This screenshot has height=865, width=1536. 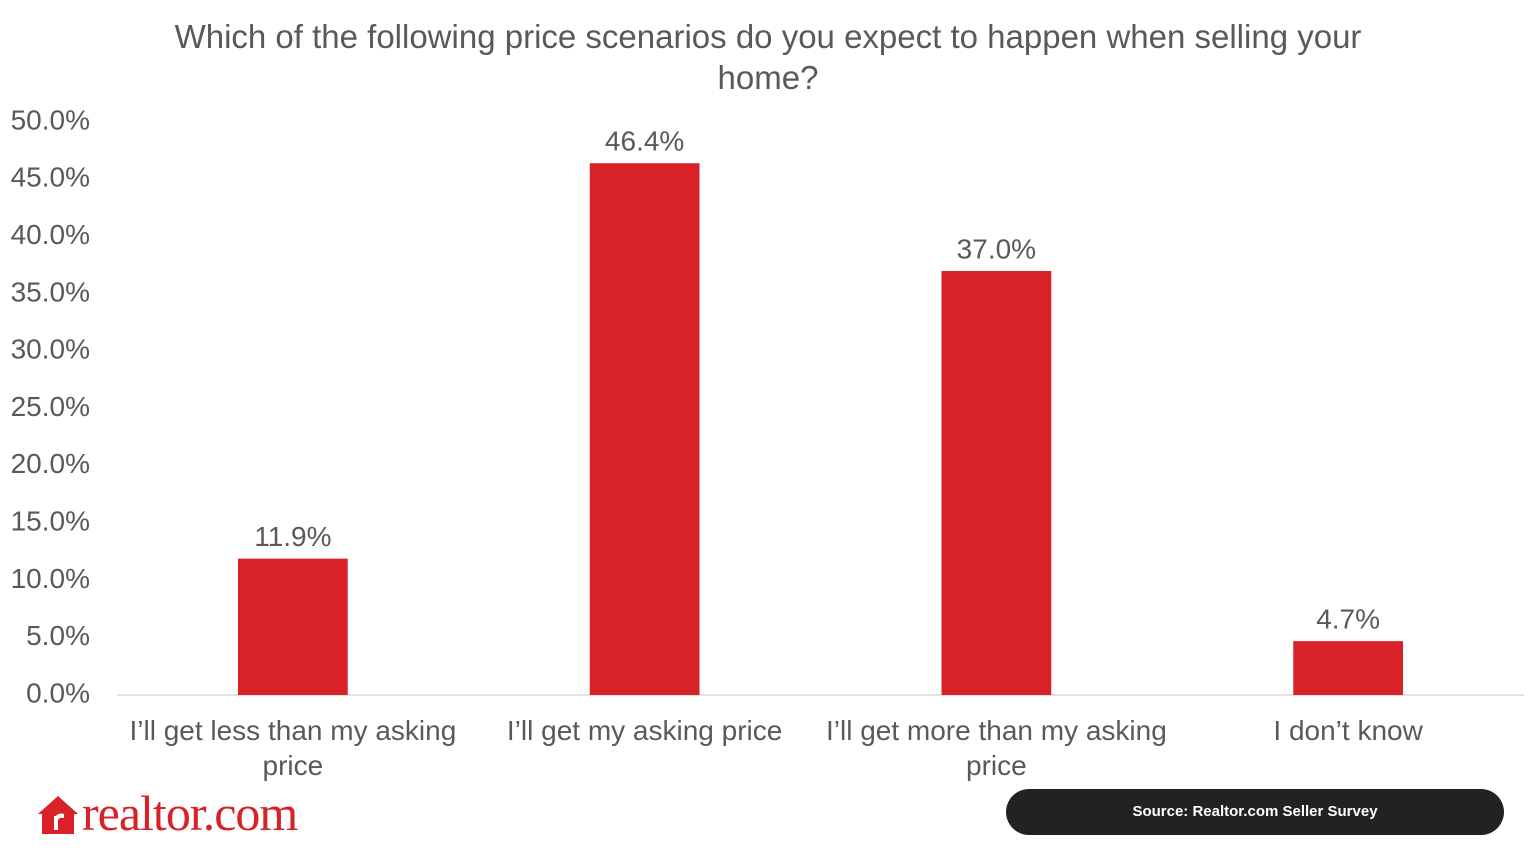 I want to click on value-label: 46.4%, so click(x=644, y=141).